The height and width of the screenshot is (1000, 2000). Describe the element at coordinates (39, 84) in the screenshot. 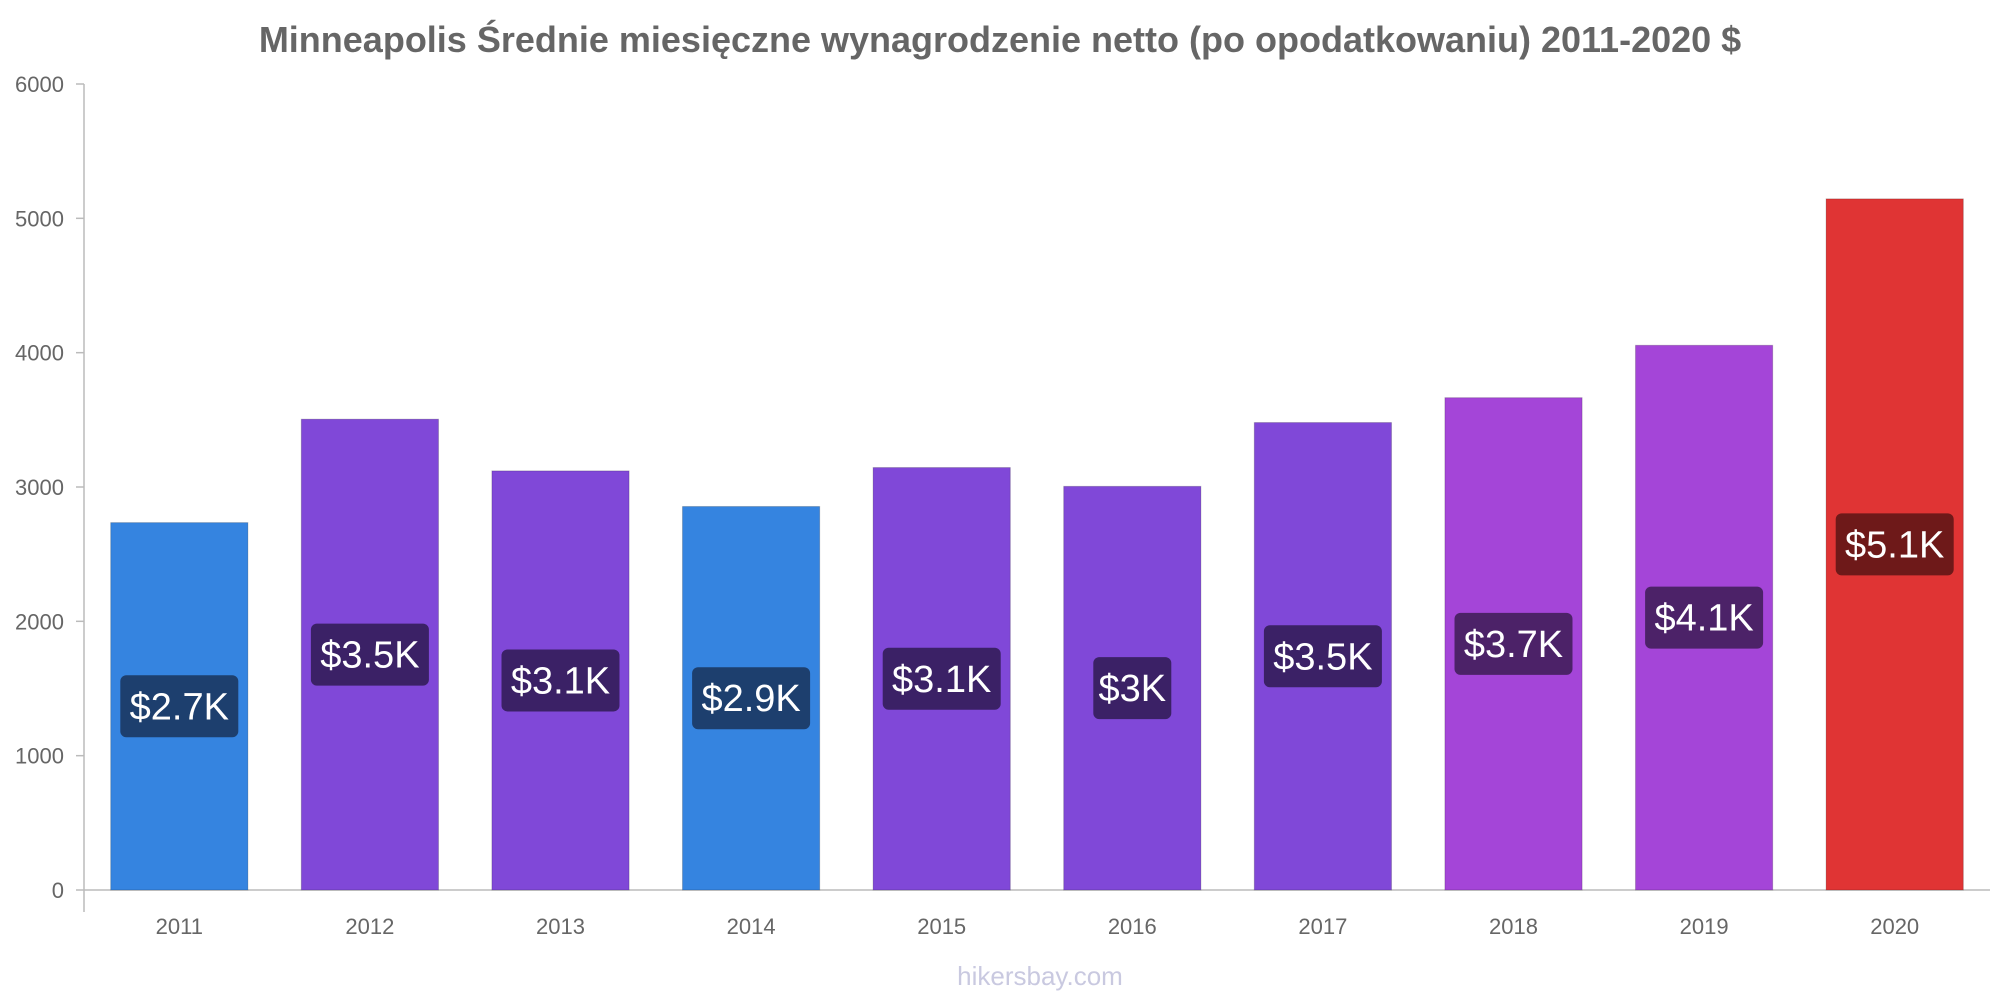

I see `y-tick-label: 6000` at that location.